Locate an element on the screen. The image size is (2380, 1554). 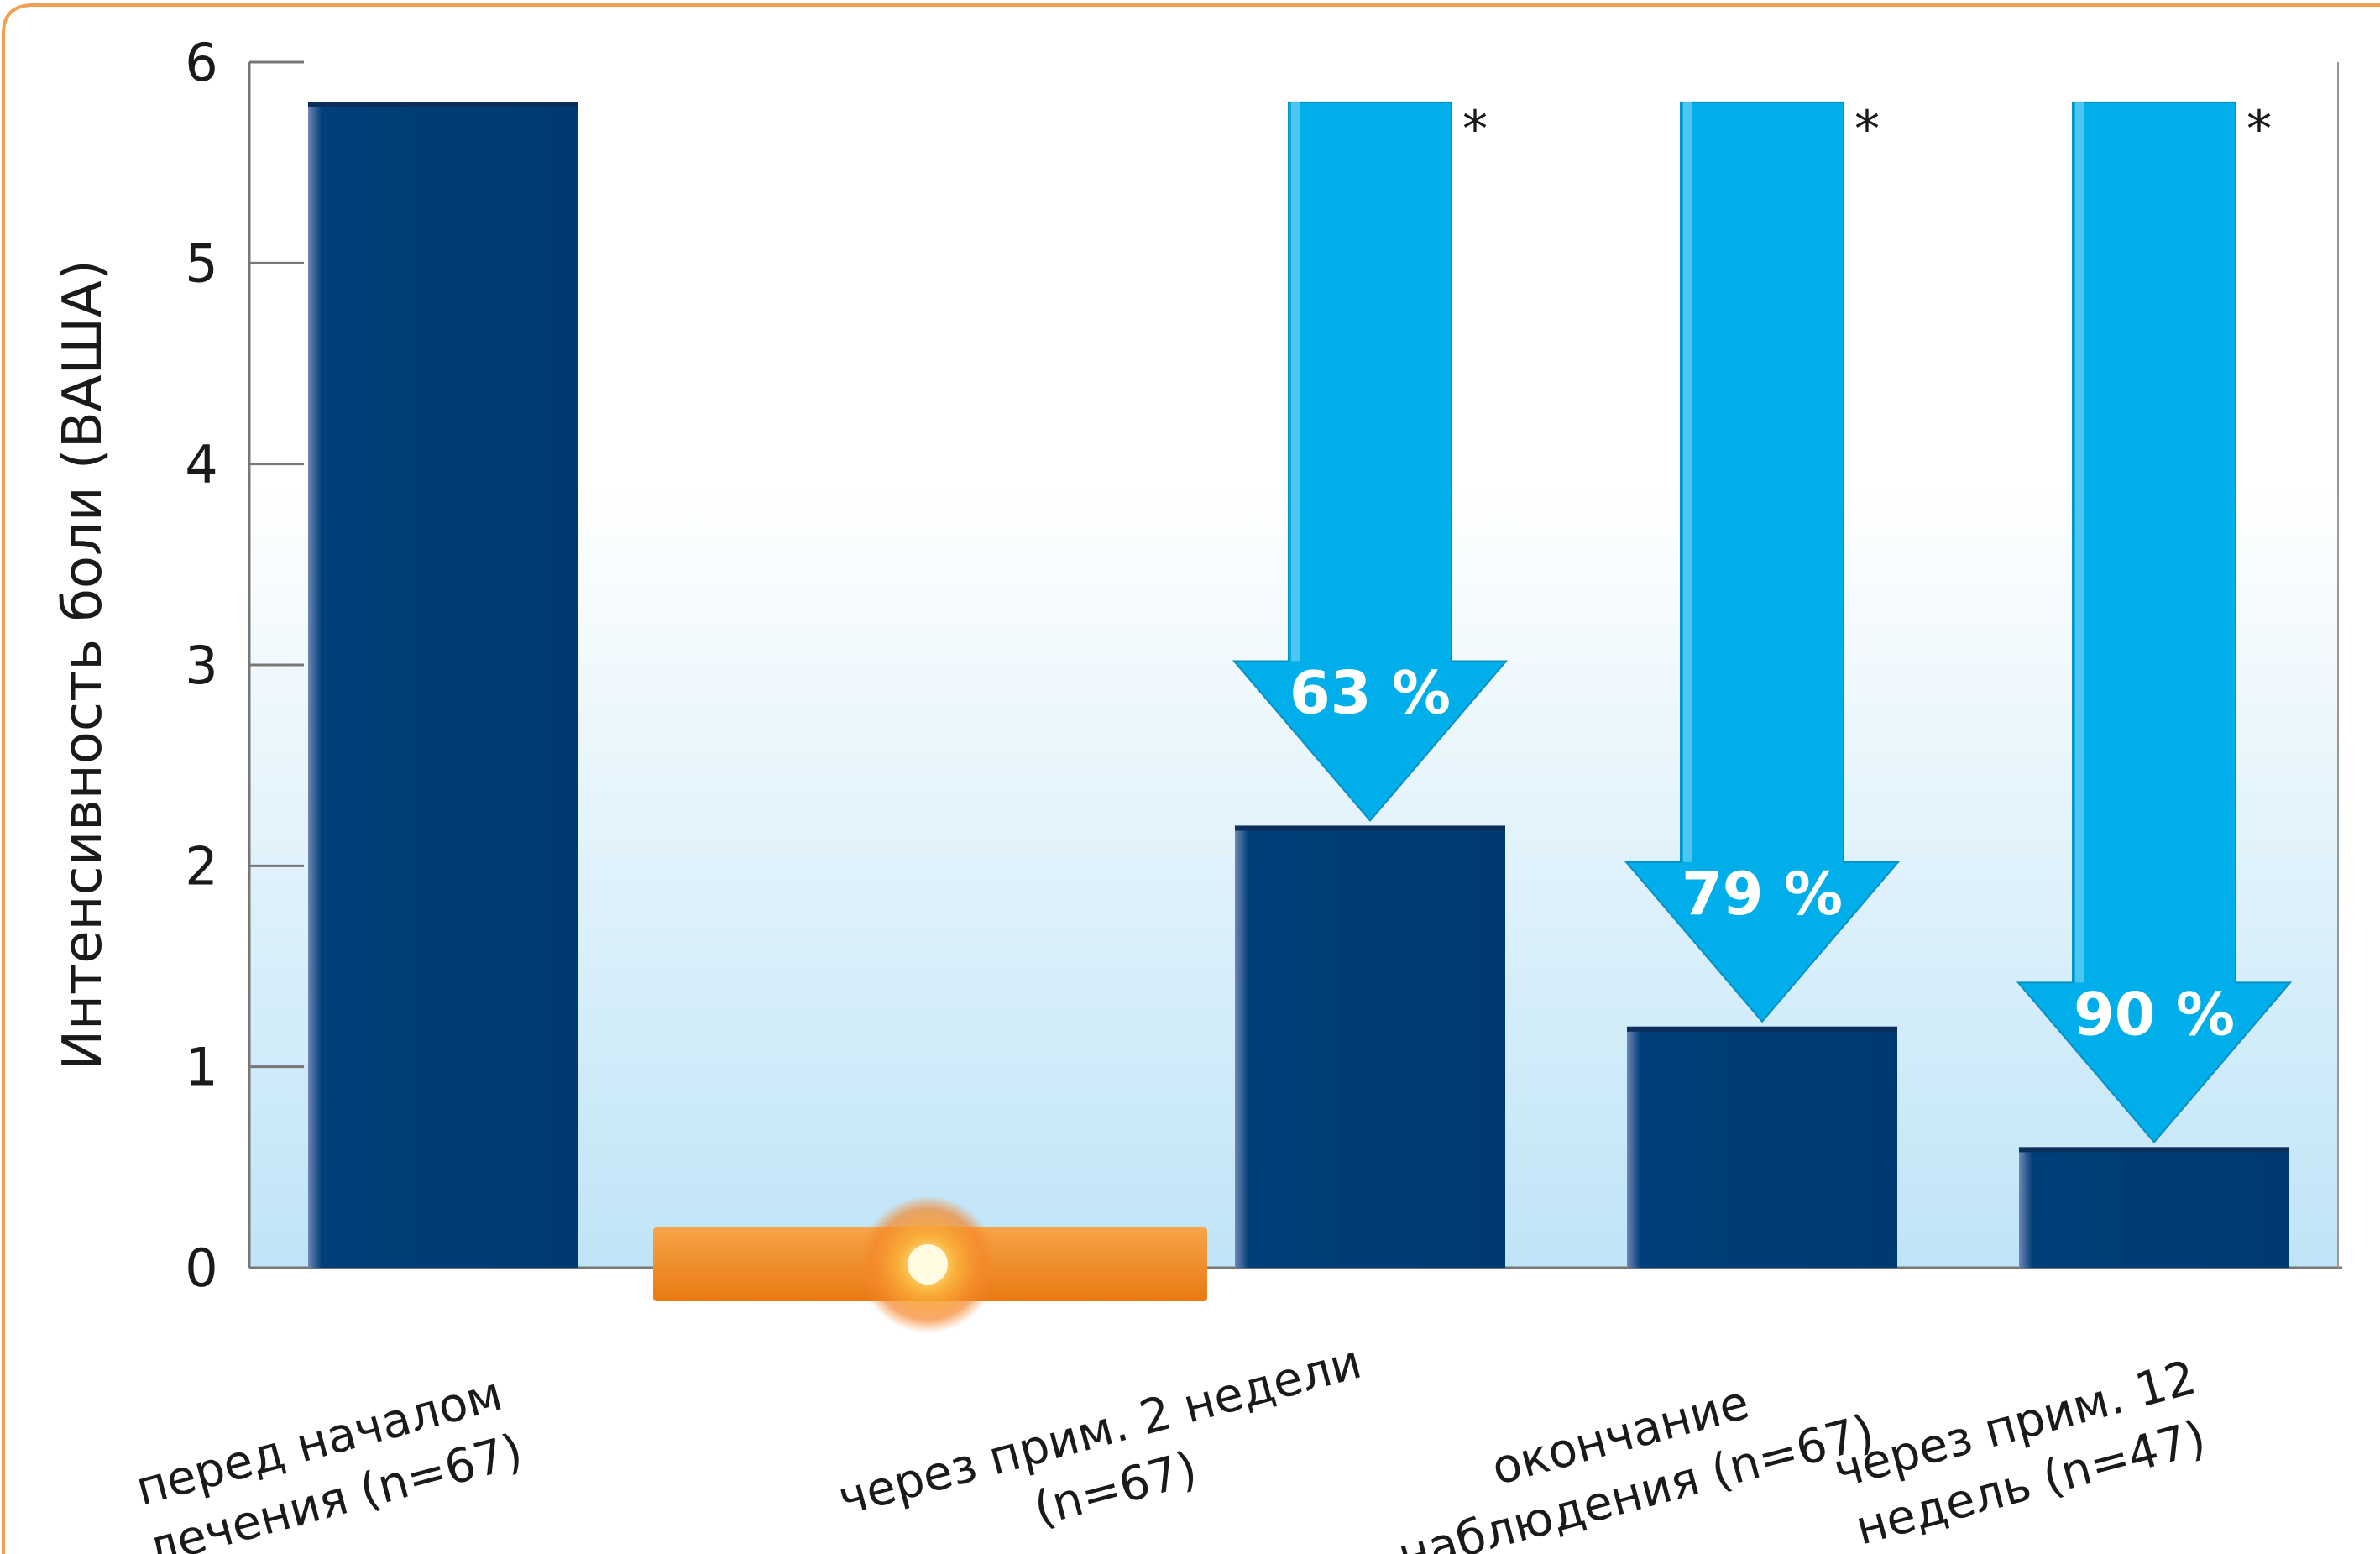
category-label: через прим. 2 недели(n=67) is located at coordinates (1100, 1436).